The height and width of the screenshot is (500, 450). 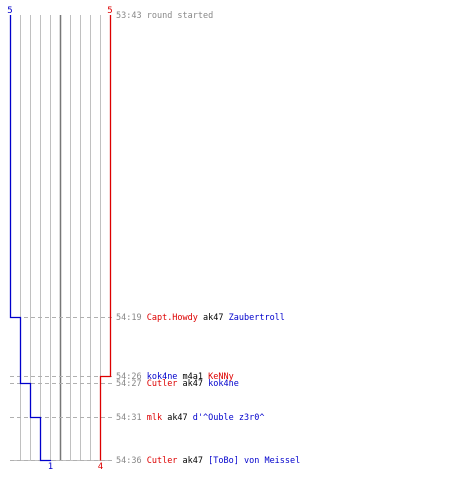 What do you see at coordinates (50, 467) in the screenshot?
I see `team-a-end-label: 1` at bounding box center [50, 467].